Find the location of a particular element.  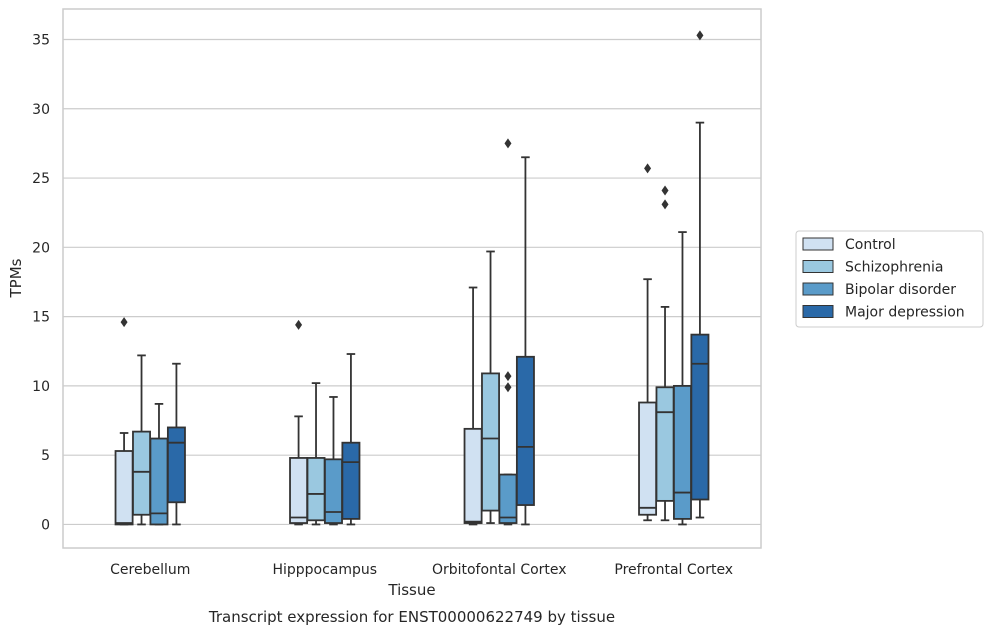

x-tick-label: Cerebellum is located at coordinates (150, 570).